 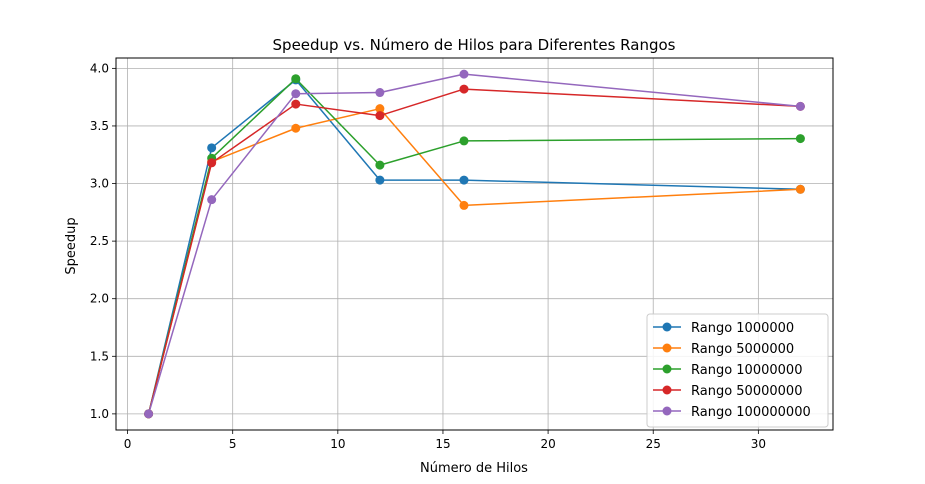 I want to click on legend-item: Rango 5000000, so click(x=723, y=349).